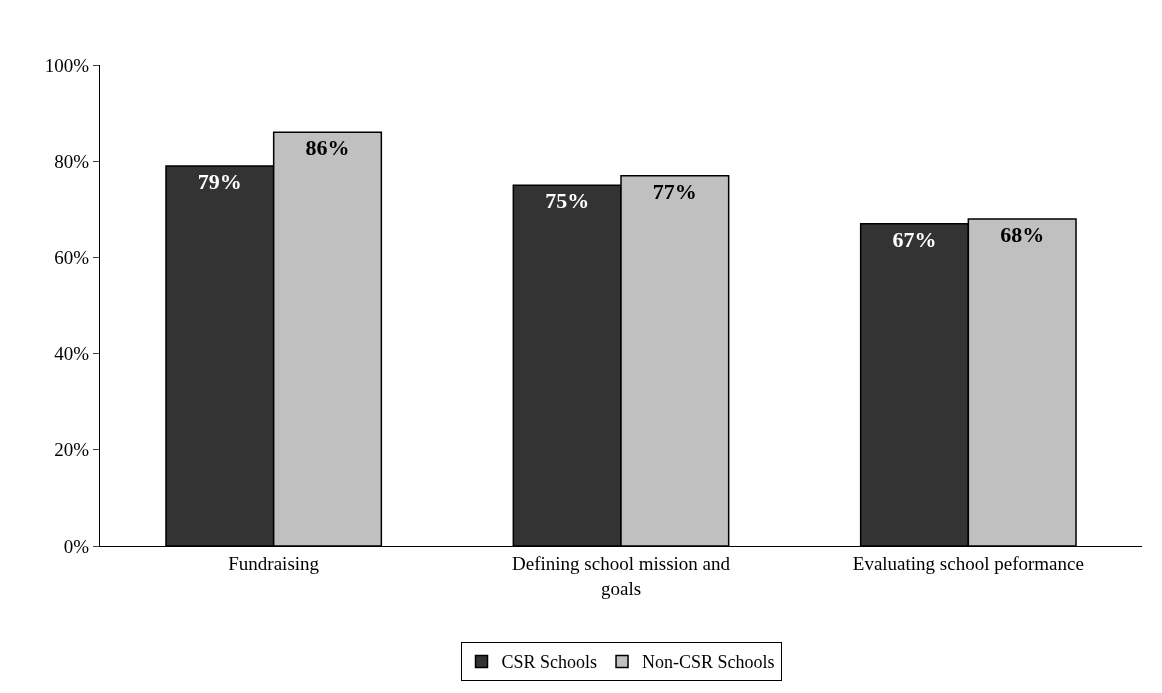 The width and height of the screenshot is (1162, 693). I want to click on y-tick-label: 100%, so click(67, 65).